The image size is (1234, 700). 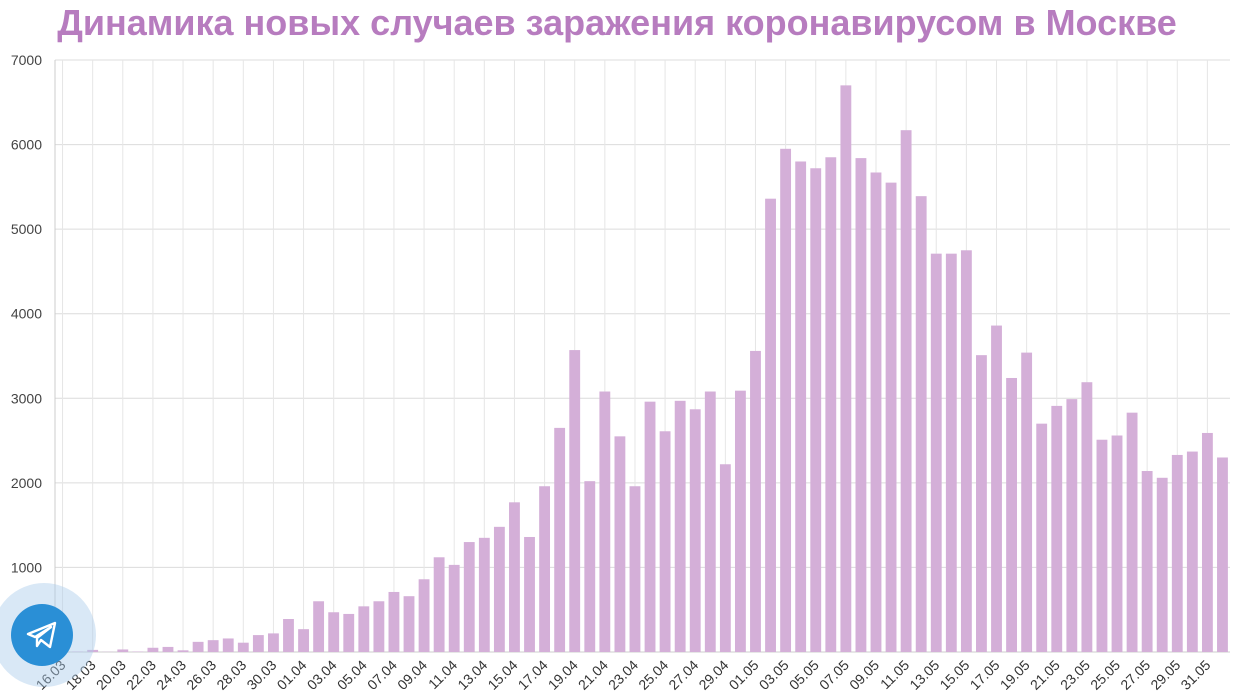 I want to click on x-tick-label: 15.04, so click(x=502, y=675).